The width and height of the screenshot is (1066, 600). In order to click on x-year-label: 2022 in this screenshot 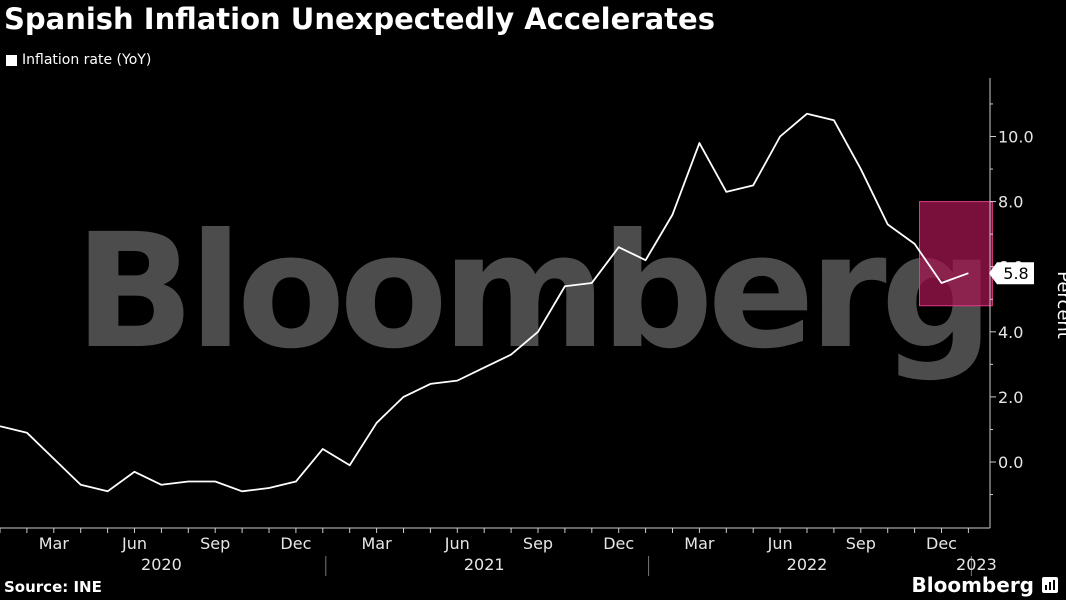, I will do `click(807, 564)`.